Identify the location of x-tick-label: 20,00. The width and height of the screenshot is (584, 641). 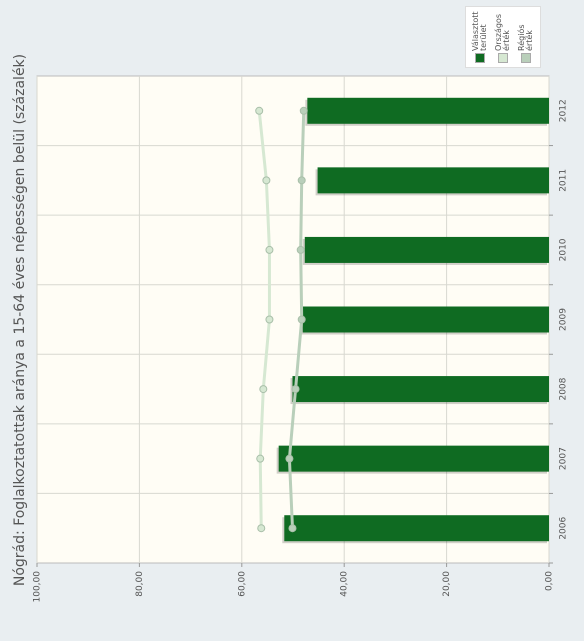
(447, 584).